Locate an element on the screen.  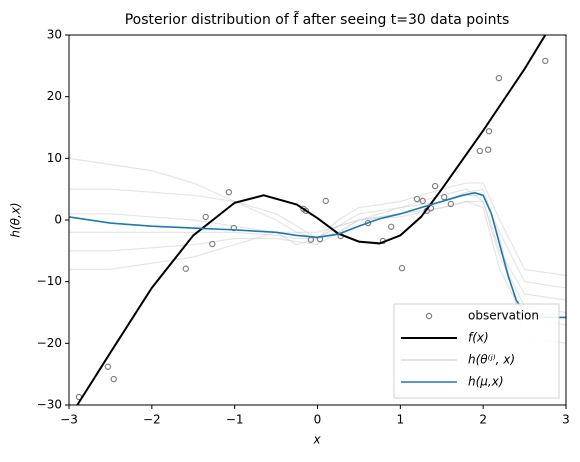
y-tick-label: −30 is located at coordinates (49, 405).